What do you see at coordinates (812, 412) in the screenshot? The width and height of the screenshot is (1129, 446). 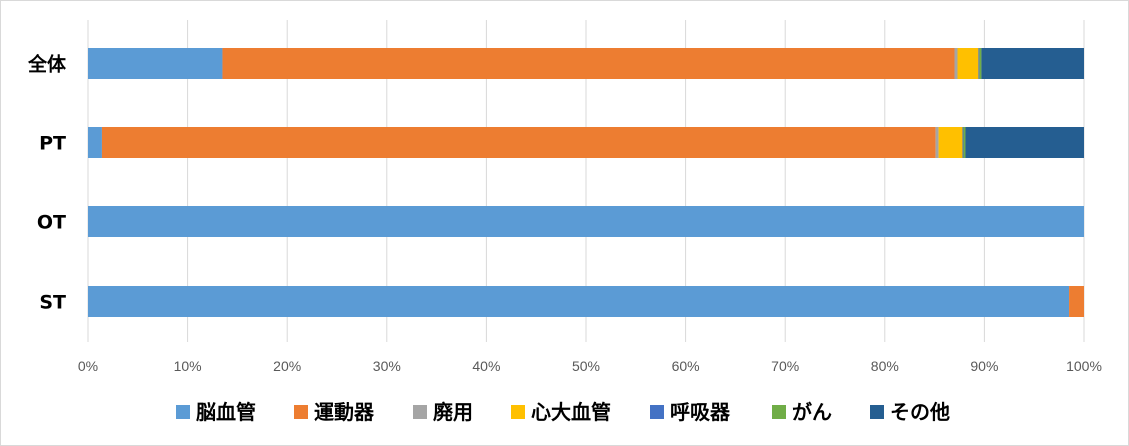 I see `legend-label: がん` at bounding box center [812, 412].